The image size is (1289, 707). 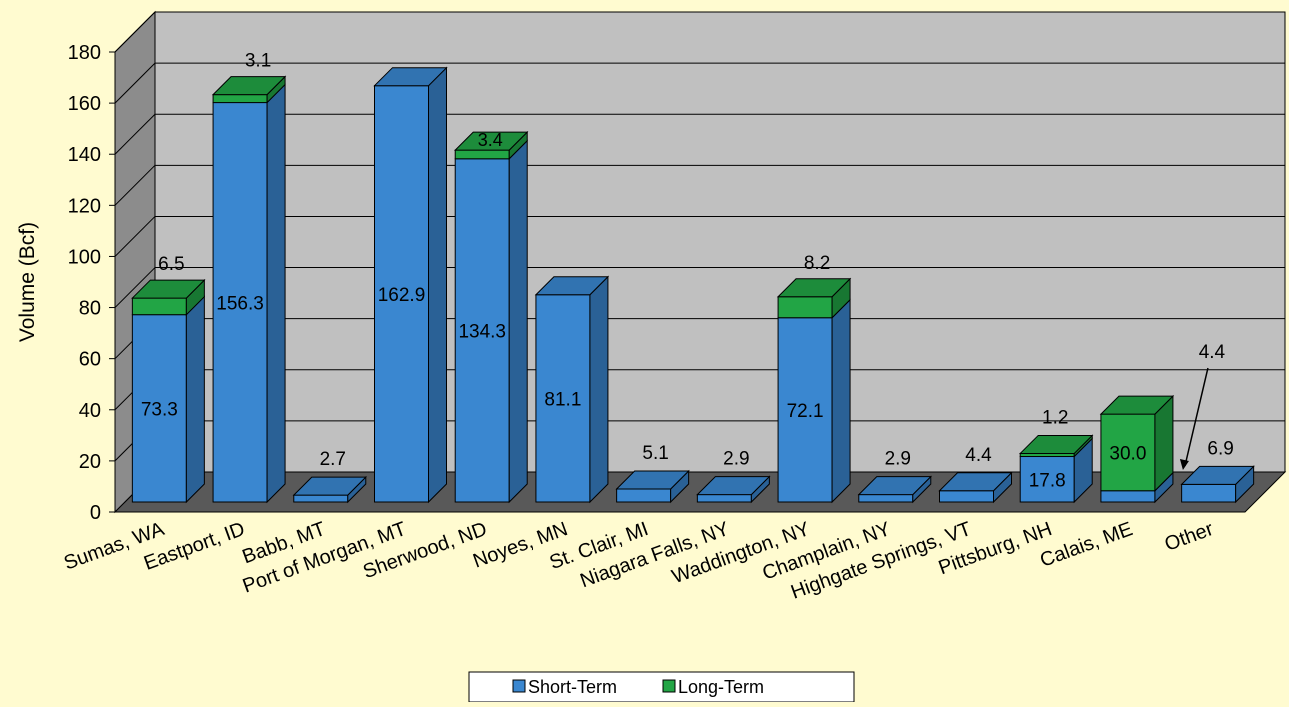 What do you see at coordinates (1047, 480) in the screenshot?
I see `data-label-short-term: 17.8` at bounding box center [1047, 480].